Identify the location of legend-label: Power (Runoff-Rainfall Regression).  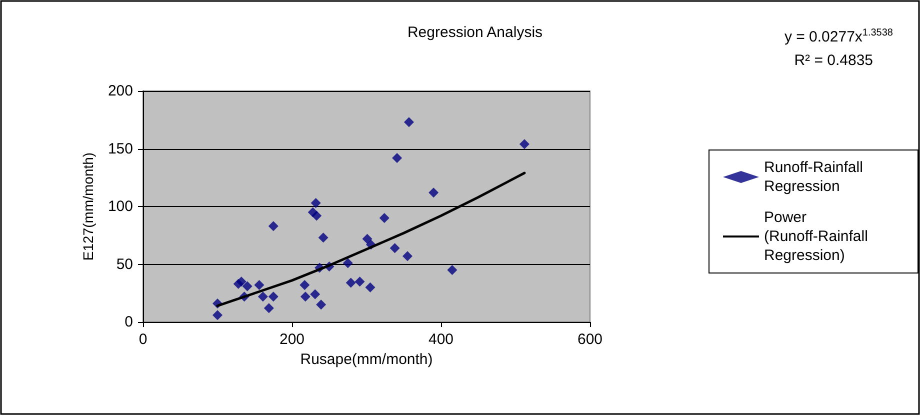
(818, 236).